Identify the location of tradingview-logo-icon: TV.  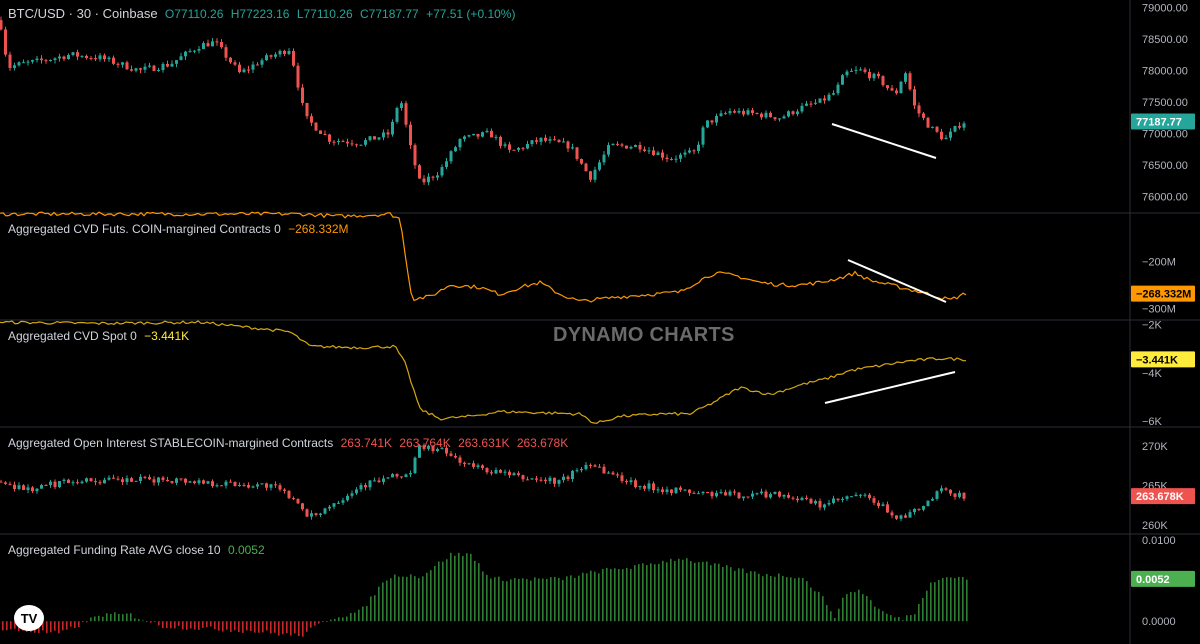
(29, 618).